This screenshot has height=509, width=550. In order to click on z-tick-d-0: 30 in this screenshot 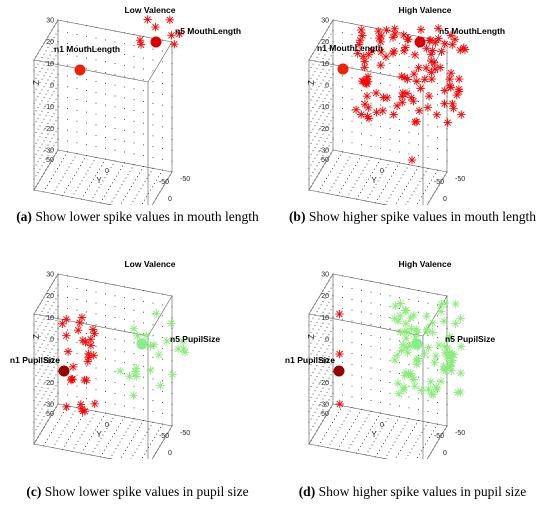, I will do `click(325, 275)`.